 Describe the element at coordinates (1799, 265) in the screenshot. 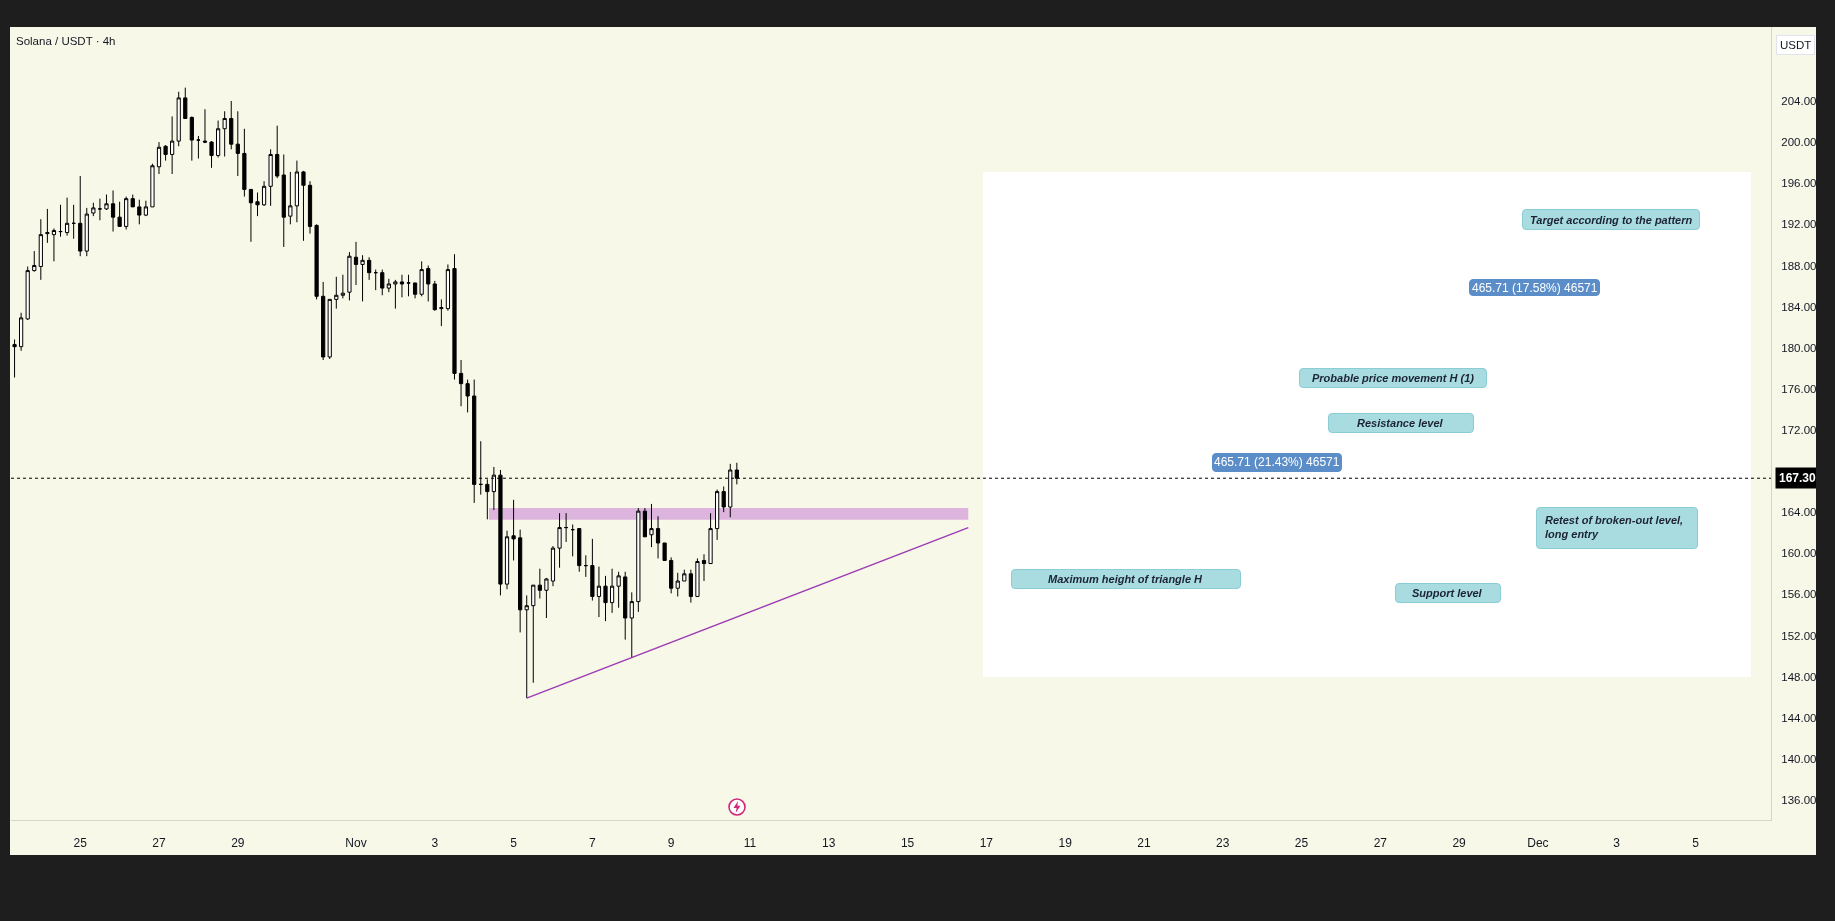

I see `y-tick-label: 188.00` at that location.